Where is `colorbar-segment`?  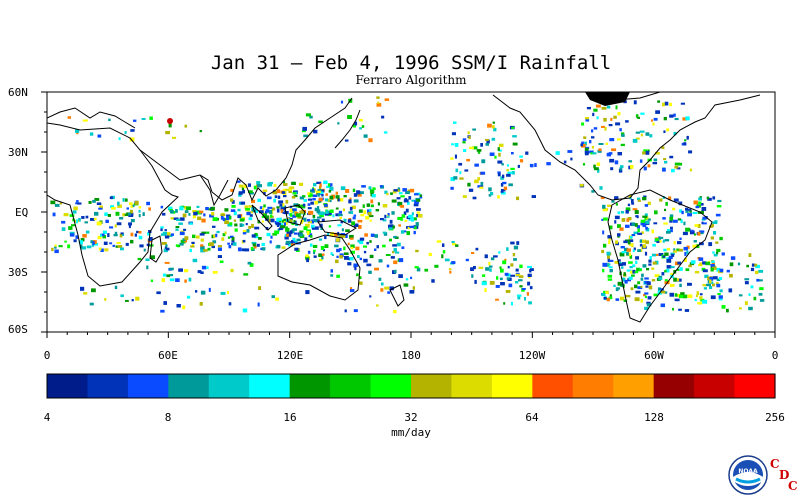
colorbar-segment is located at coordinates (715, 386).